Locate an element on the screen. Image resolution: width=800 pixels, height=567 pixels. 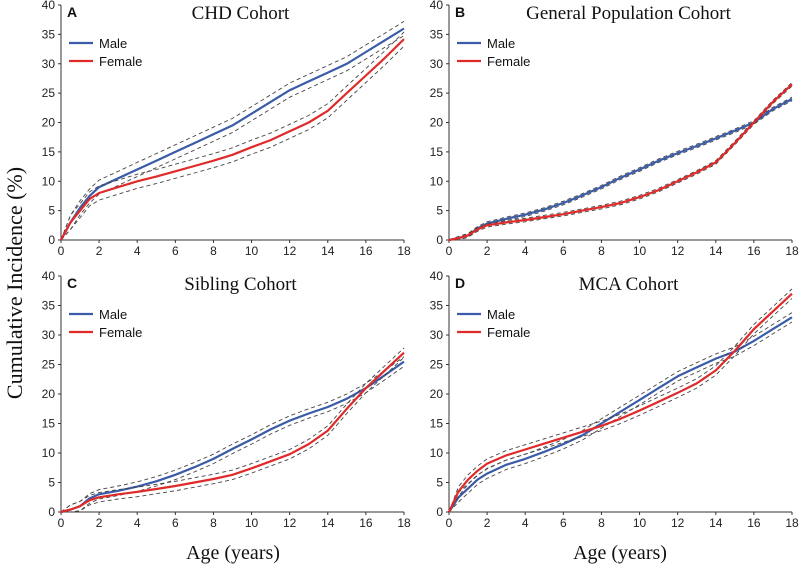
panel-title: General Population Cohort is located at coordinates (628, 13).